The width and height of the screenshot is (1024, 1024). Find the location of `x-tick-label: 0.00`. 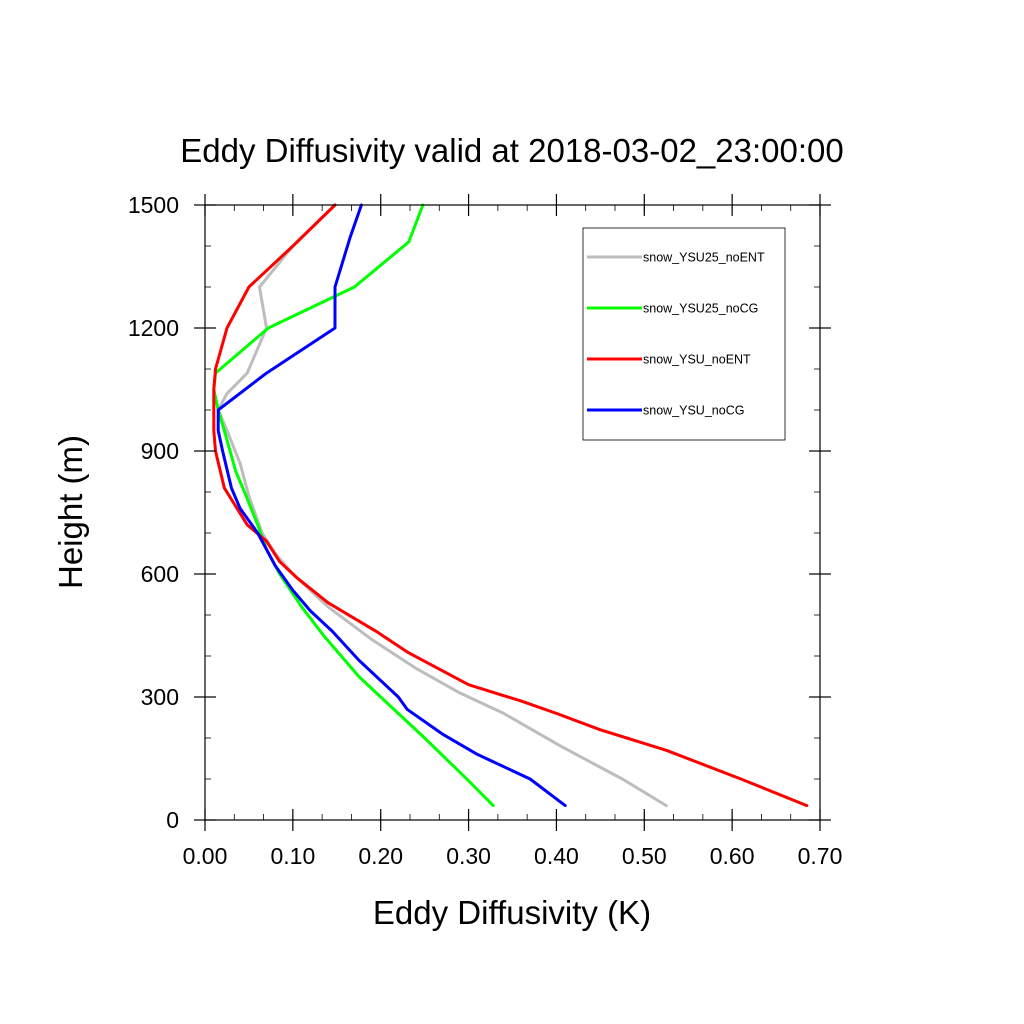

x-tick-label: 0.00 is located at coordinates (205, 856).